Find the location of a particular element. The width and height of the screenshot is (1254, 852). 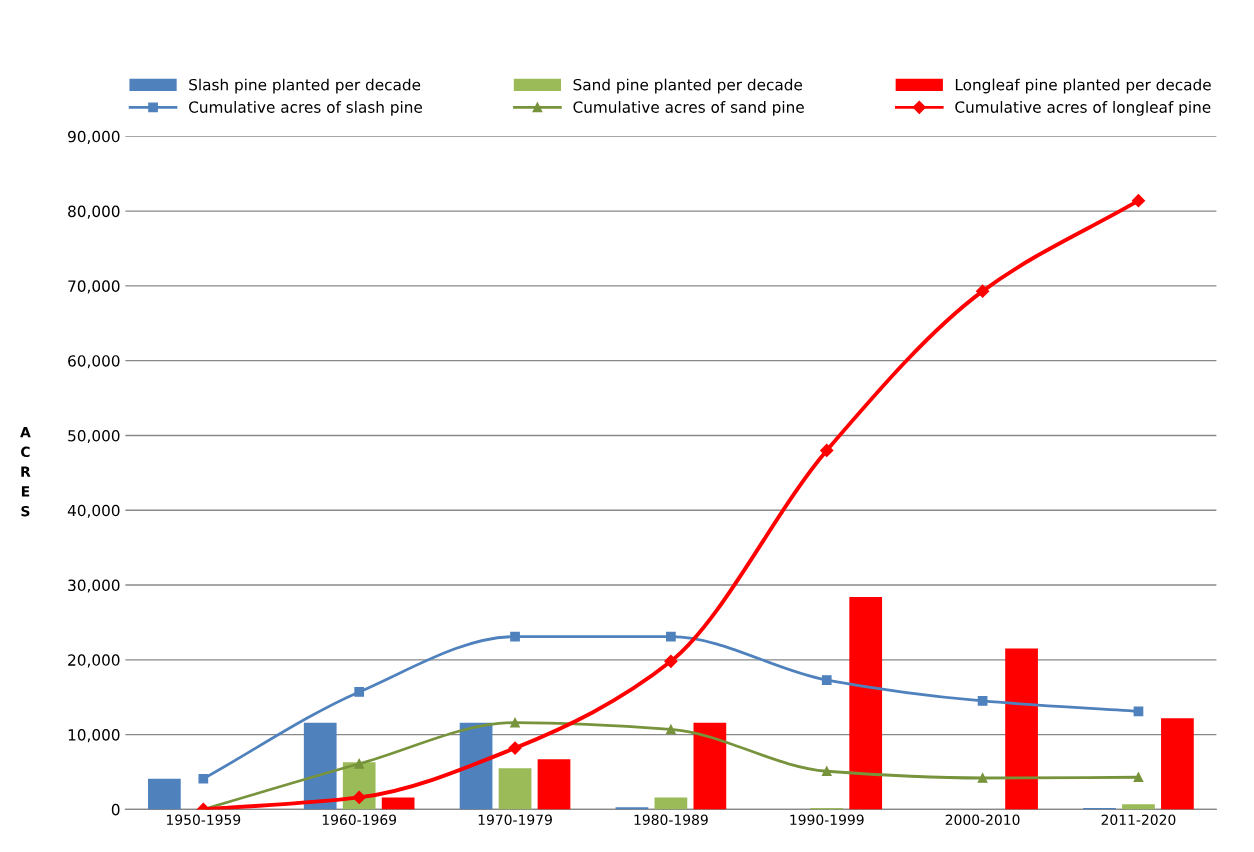

x-tick-label: 2011-2020 is located at coordinates (1138, 820).